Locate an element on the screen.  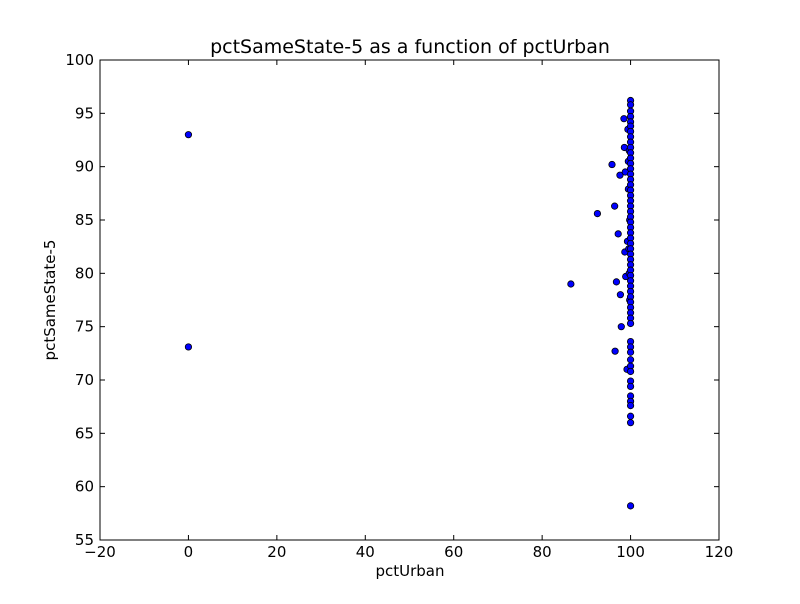
y-tick-label: 90 is located at coordinates (84, 167).